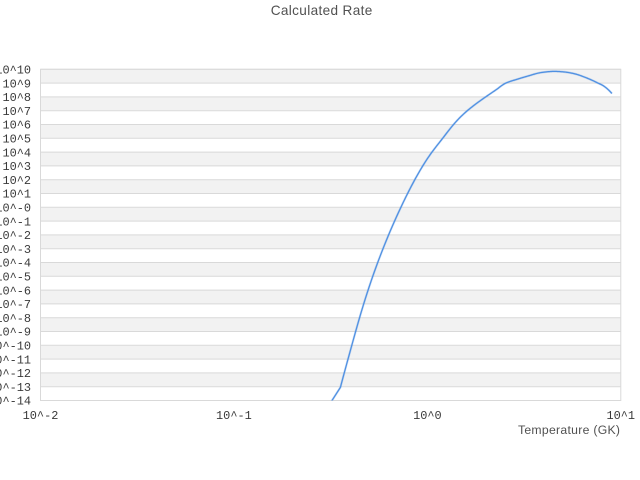  Describe the element at coordinates (15, 278) in the screenshot. I see `svg-text: 10^-5` at that location.